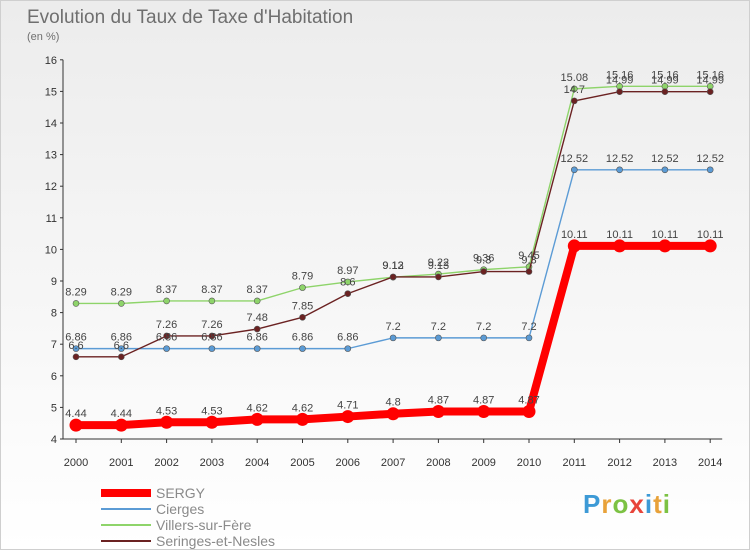 The height and width of the screenshot is (550, 750). I want to click on data-label-seringes-et-nesles: 9.3, so click(483, 261).